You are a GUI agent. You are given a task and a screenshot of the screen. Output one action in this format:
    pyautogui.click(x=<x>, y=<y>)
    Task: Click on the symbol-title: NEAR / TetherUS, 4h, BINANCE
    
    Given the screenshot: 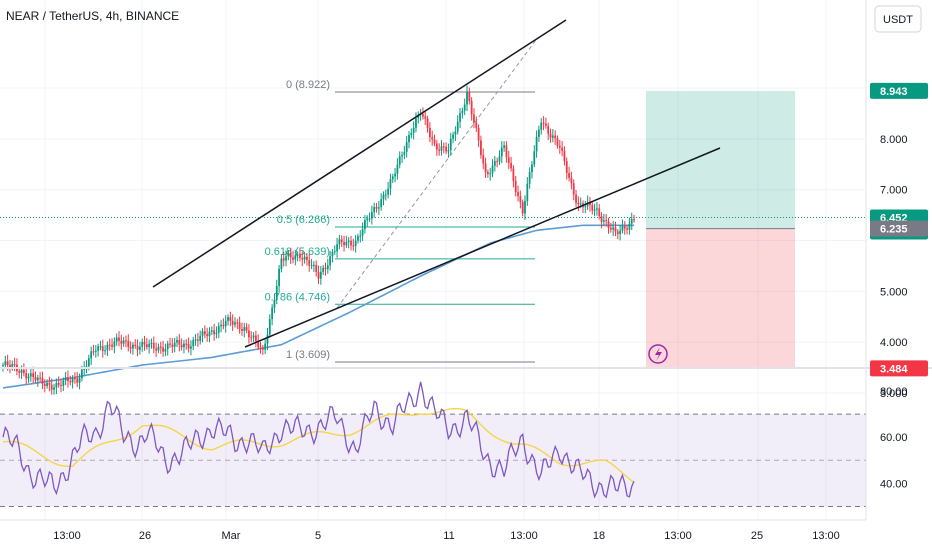 What is the action you would take?
    pyautogui.click(x=92, y=16)
    